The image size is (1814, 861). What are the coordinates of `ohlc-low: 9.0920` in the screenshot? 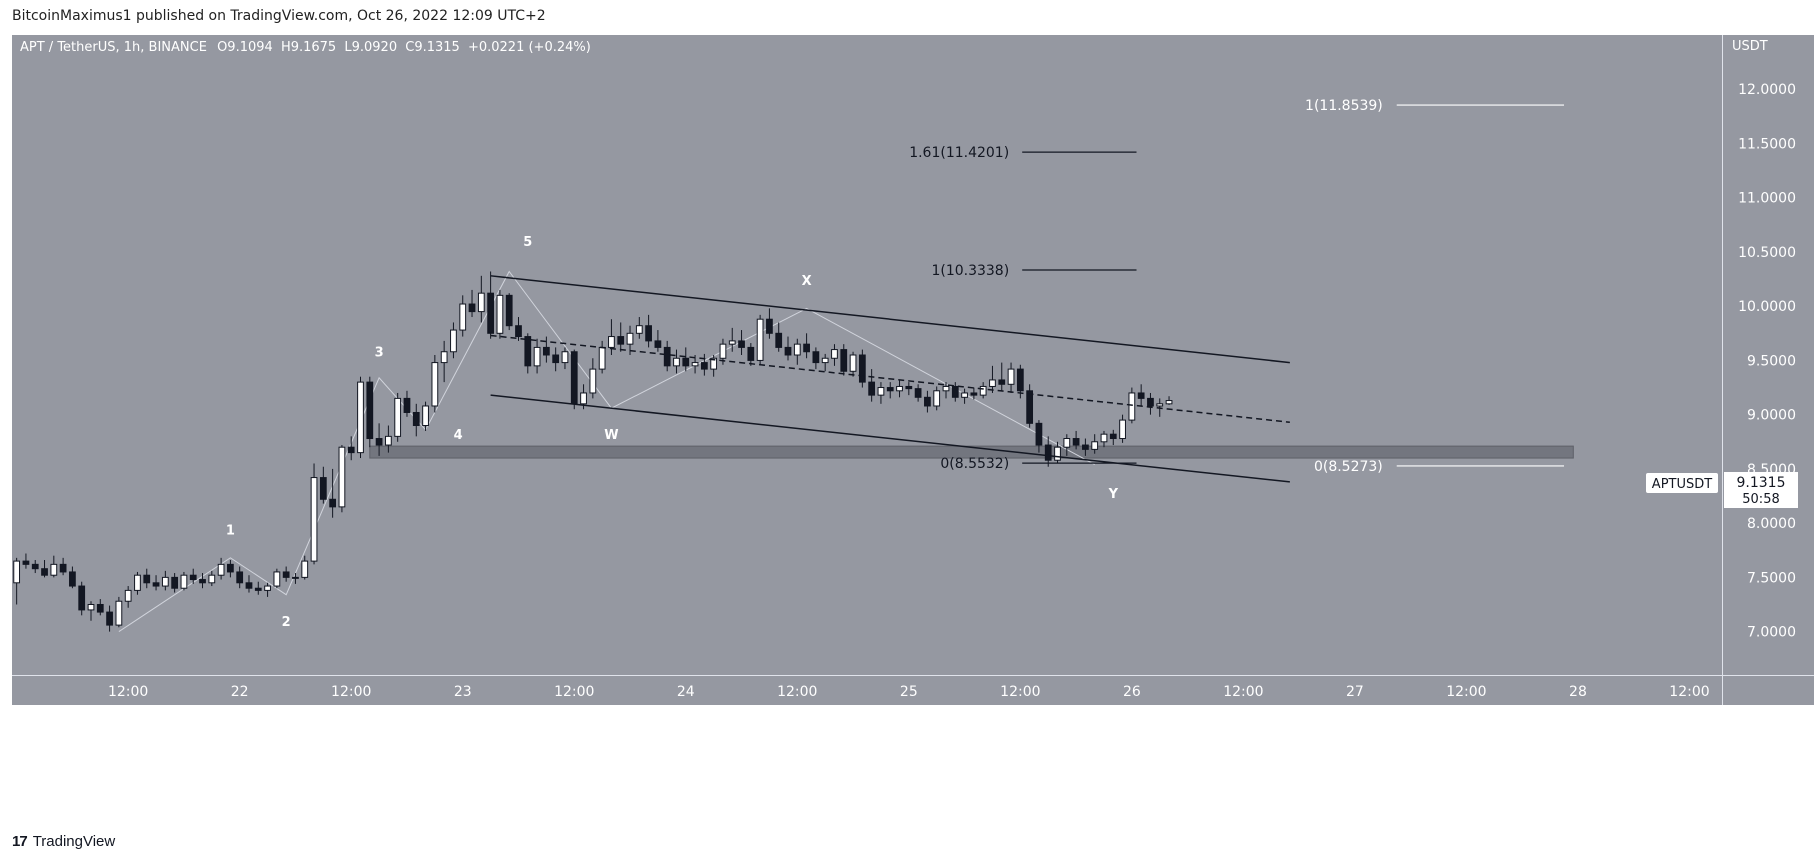 It's located at (375, 47).